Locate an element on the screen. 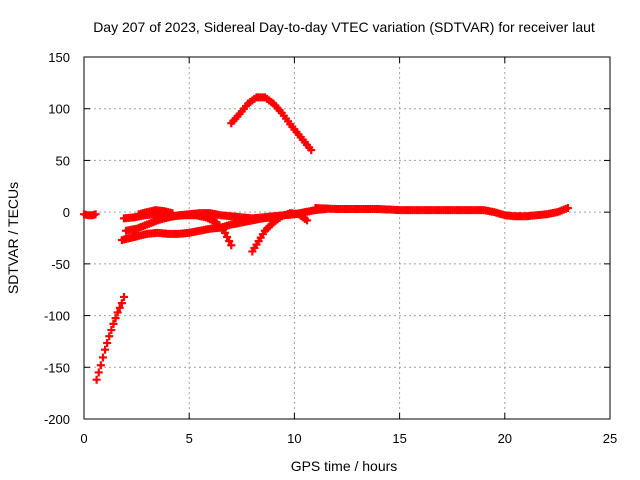  y-tick-label: -150 is located at coordinates (57, 367).